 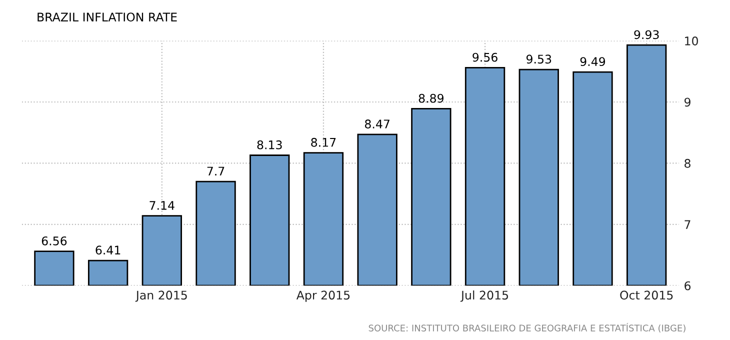 I want to click on data-label: 6.41, so click(x=108, y=250).